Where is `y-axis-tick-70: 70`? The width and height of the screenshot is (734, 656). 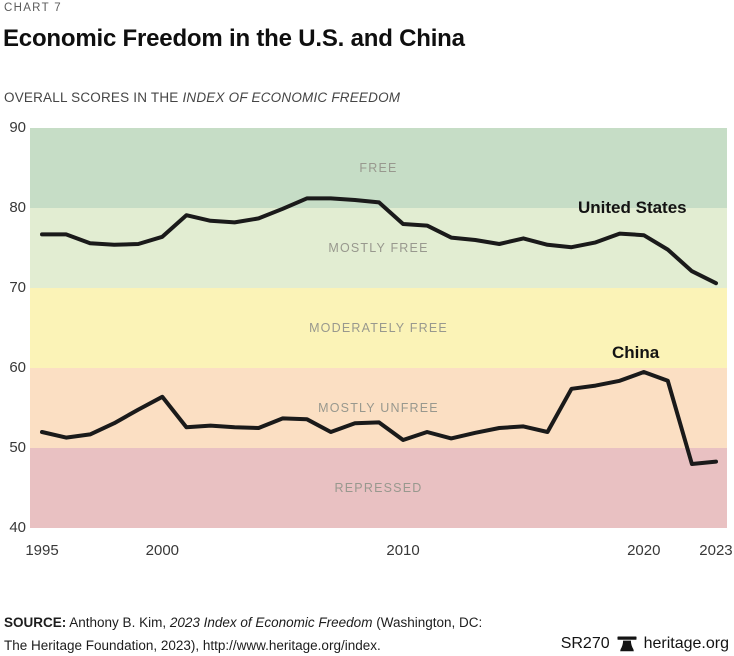 y-axis-tick-70: 70 is located at coordinates (17, 287).